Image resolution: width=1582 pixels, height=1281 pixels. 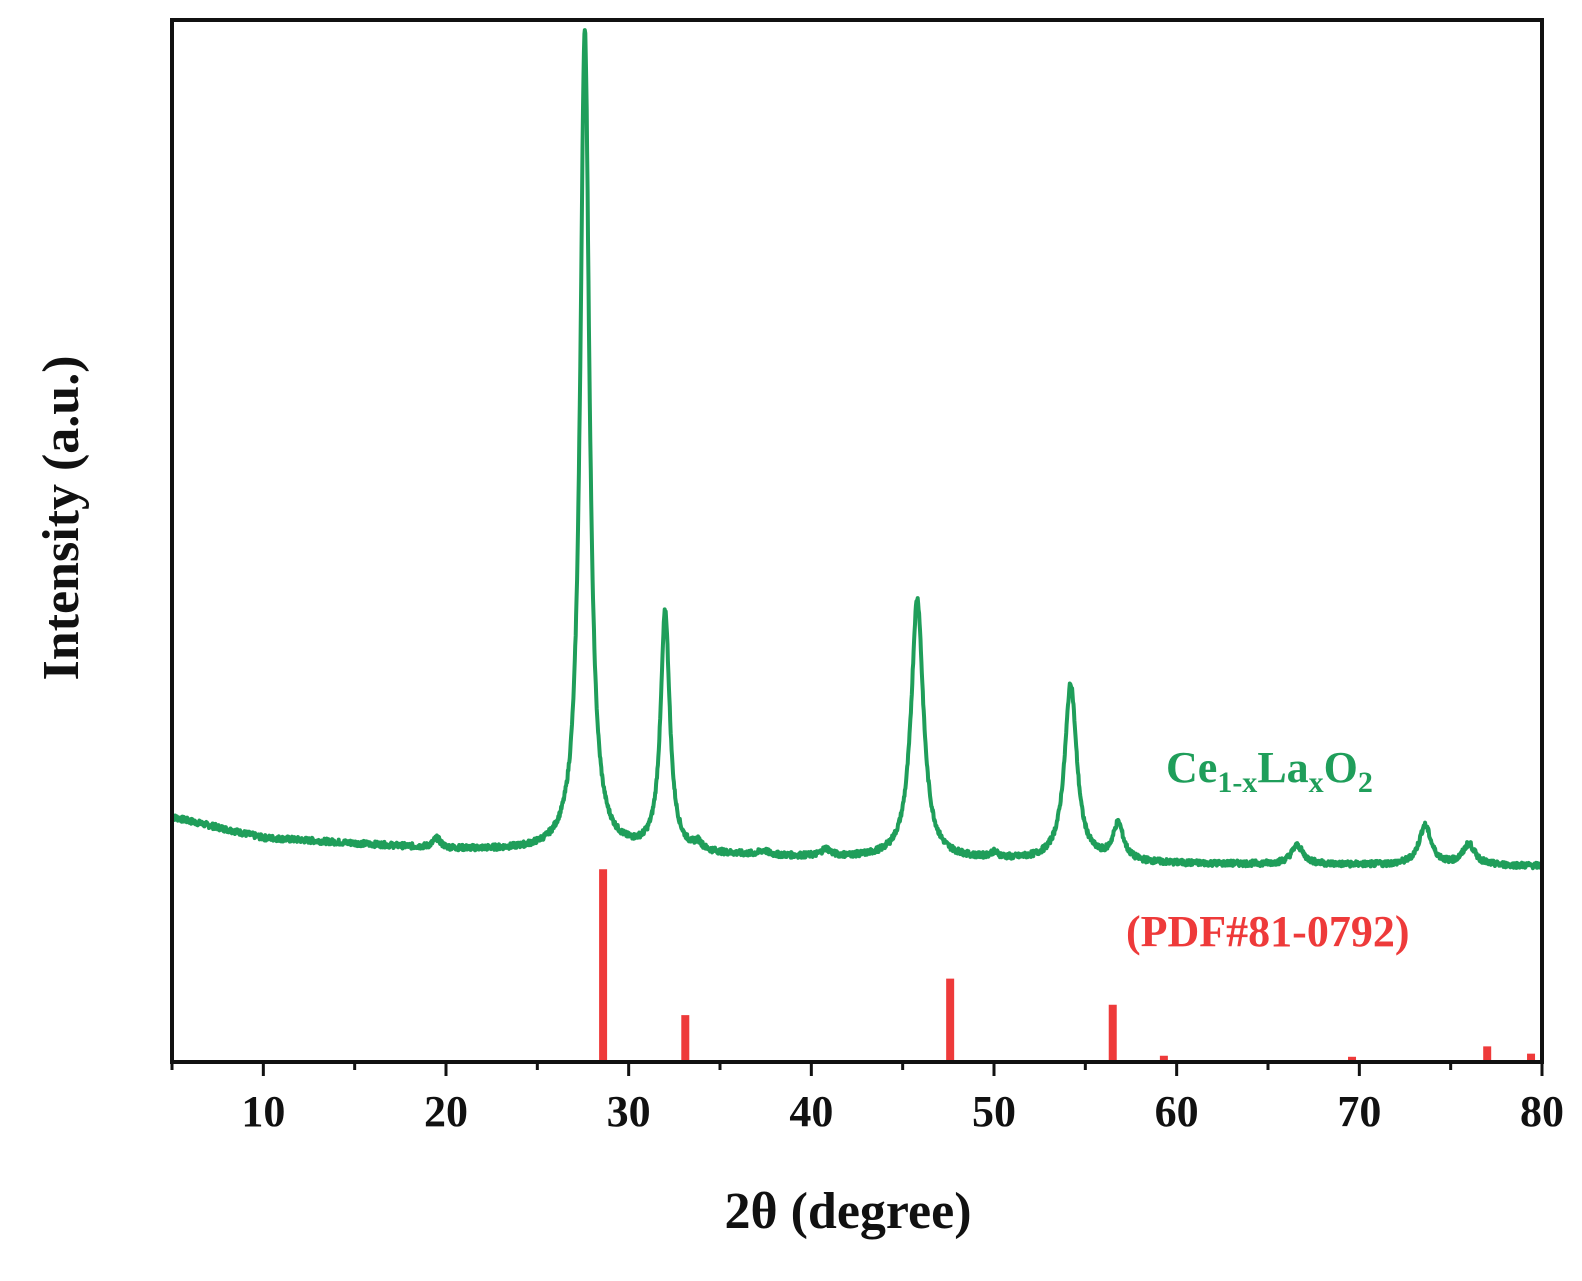 What do you see at coordinates (811, 1111) in the screenshot?
I see `x-tick-label: 40` at bounding box center [811, 1111].